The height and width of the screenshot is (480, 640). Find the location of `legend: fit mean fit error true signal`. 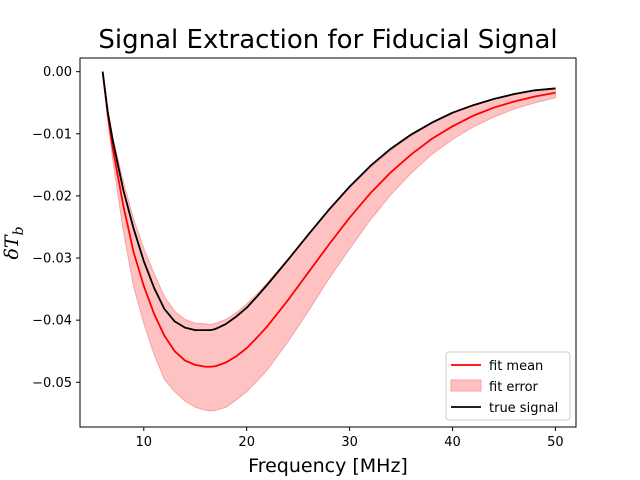

legend: fit mean fit error true signal is located at coordinates (508, 386).